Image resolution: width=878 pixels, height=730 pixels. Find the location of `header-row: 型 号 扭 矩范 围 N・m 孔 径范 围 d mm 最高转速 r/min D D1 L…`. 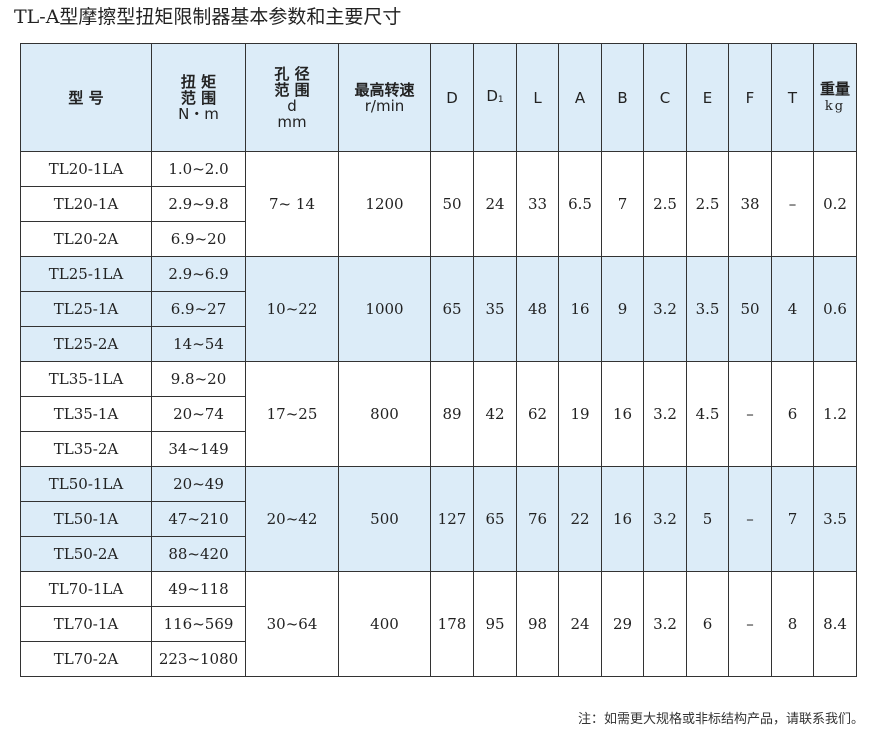

header-row: 型 号 扭 矩范 围 N・m 孔 径范 围 d mm 最高转速 r/min D D1 L… is located at coordinates (438, 97).